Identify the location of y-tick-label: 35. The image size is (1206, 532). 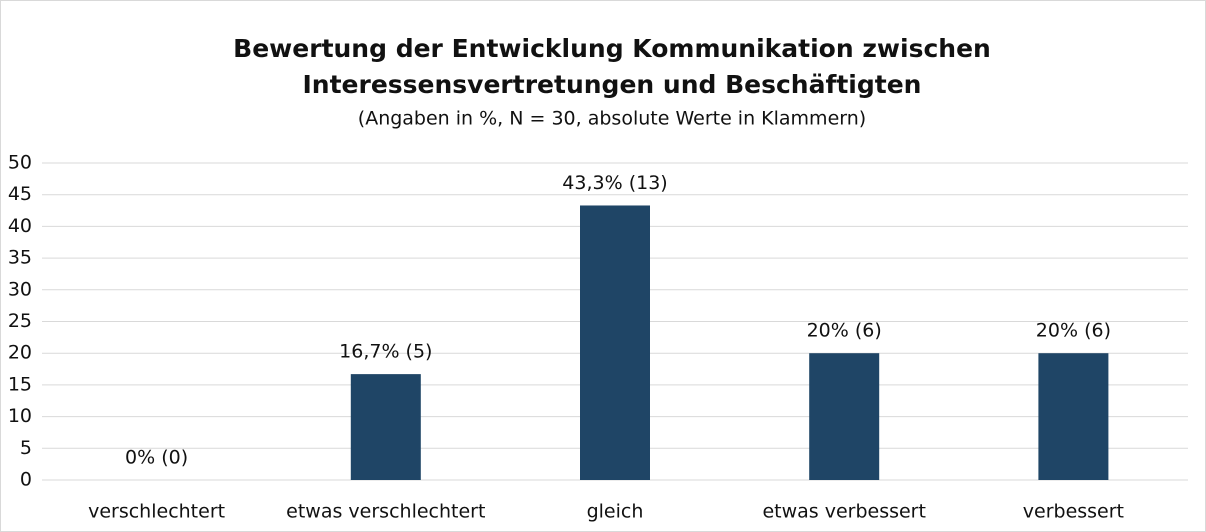
(20, 258).